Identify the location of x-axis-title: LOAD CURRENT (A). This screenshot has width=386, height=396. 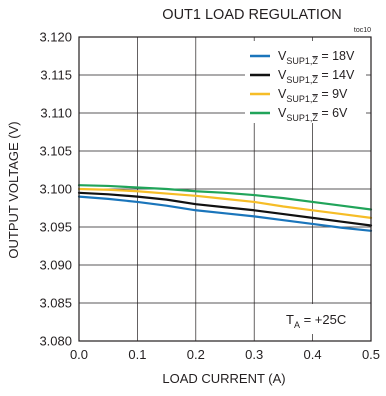
(223, 378).